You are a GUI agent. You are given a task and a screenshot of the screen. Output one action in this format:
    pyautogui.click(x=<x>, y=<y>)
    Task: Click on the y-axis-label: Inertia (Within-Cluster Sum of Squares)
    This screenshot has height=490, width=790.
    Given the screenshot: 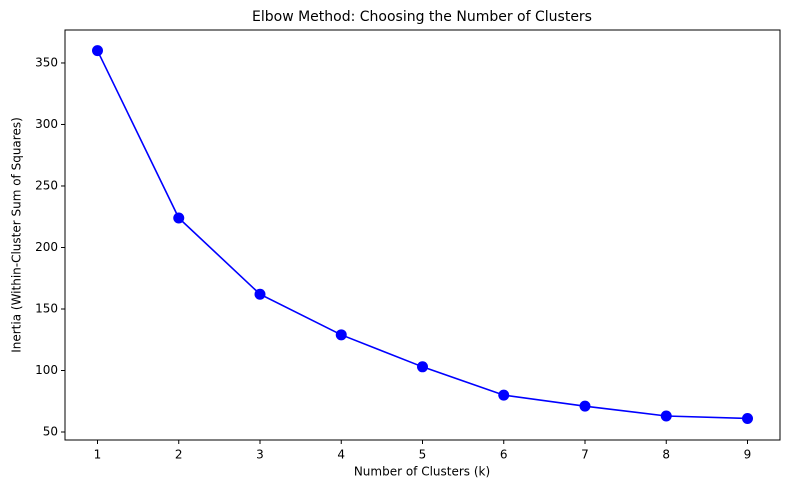 What is the action you would take?
    pyautogui.click(x=17, y=235)
    